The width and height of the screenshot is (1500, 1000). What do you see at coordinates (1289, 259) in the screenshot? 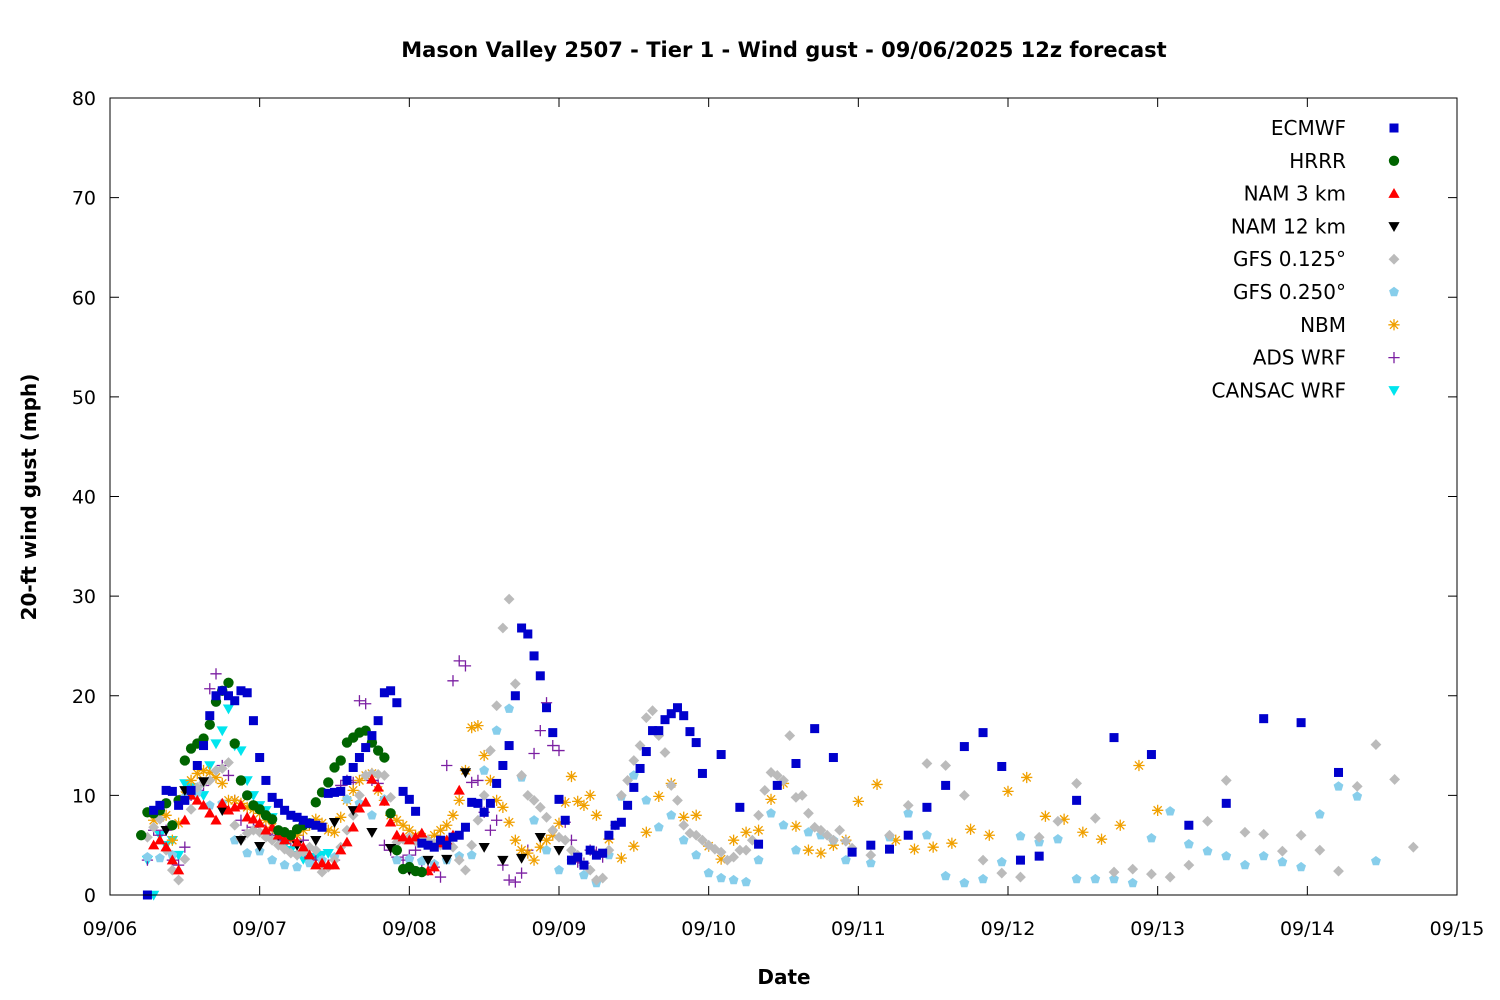
I see `legend-label: GFS 0.125°` at bounding box center [1289, 259].